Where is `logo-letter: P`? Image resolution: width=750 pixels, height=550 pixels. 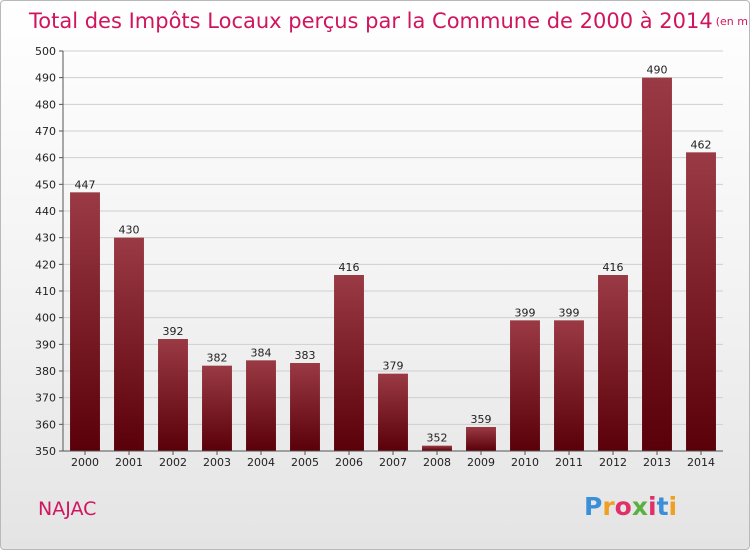 logo-letter: P is located at coordinates (593, 506).